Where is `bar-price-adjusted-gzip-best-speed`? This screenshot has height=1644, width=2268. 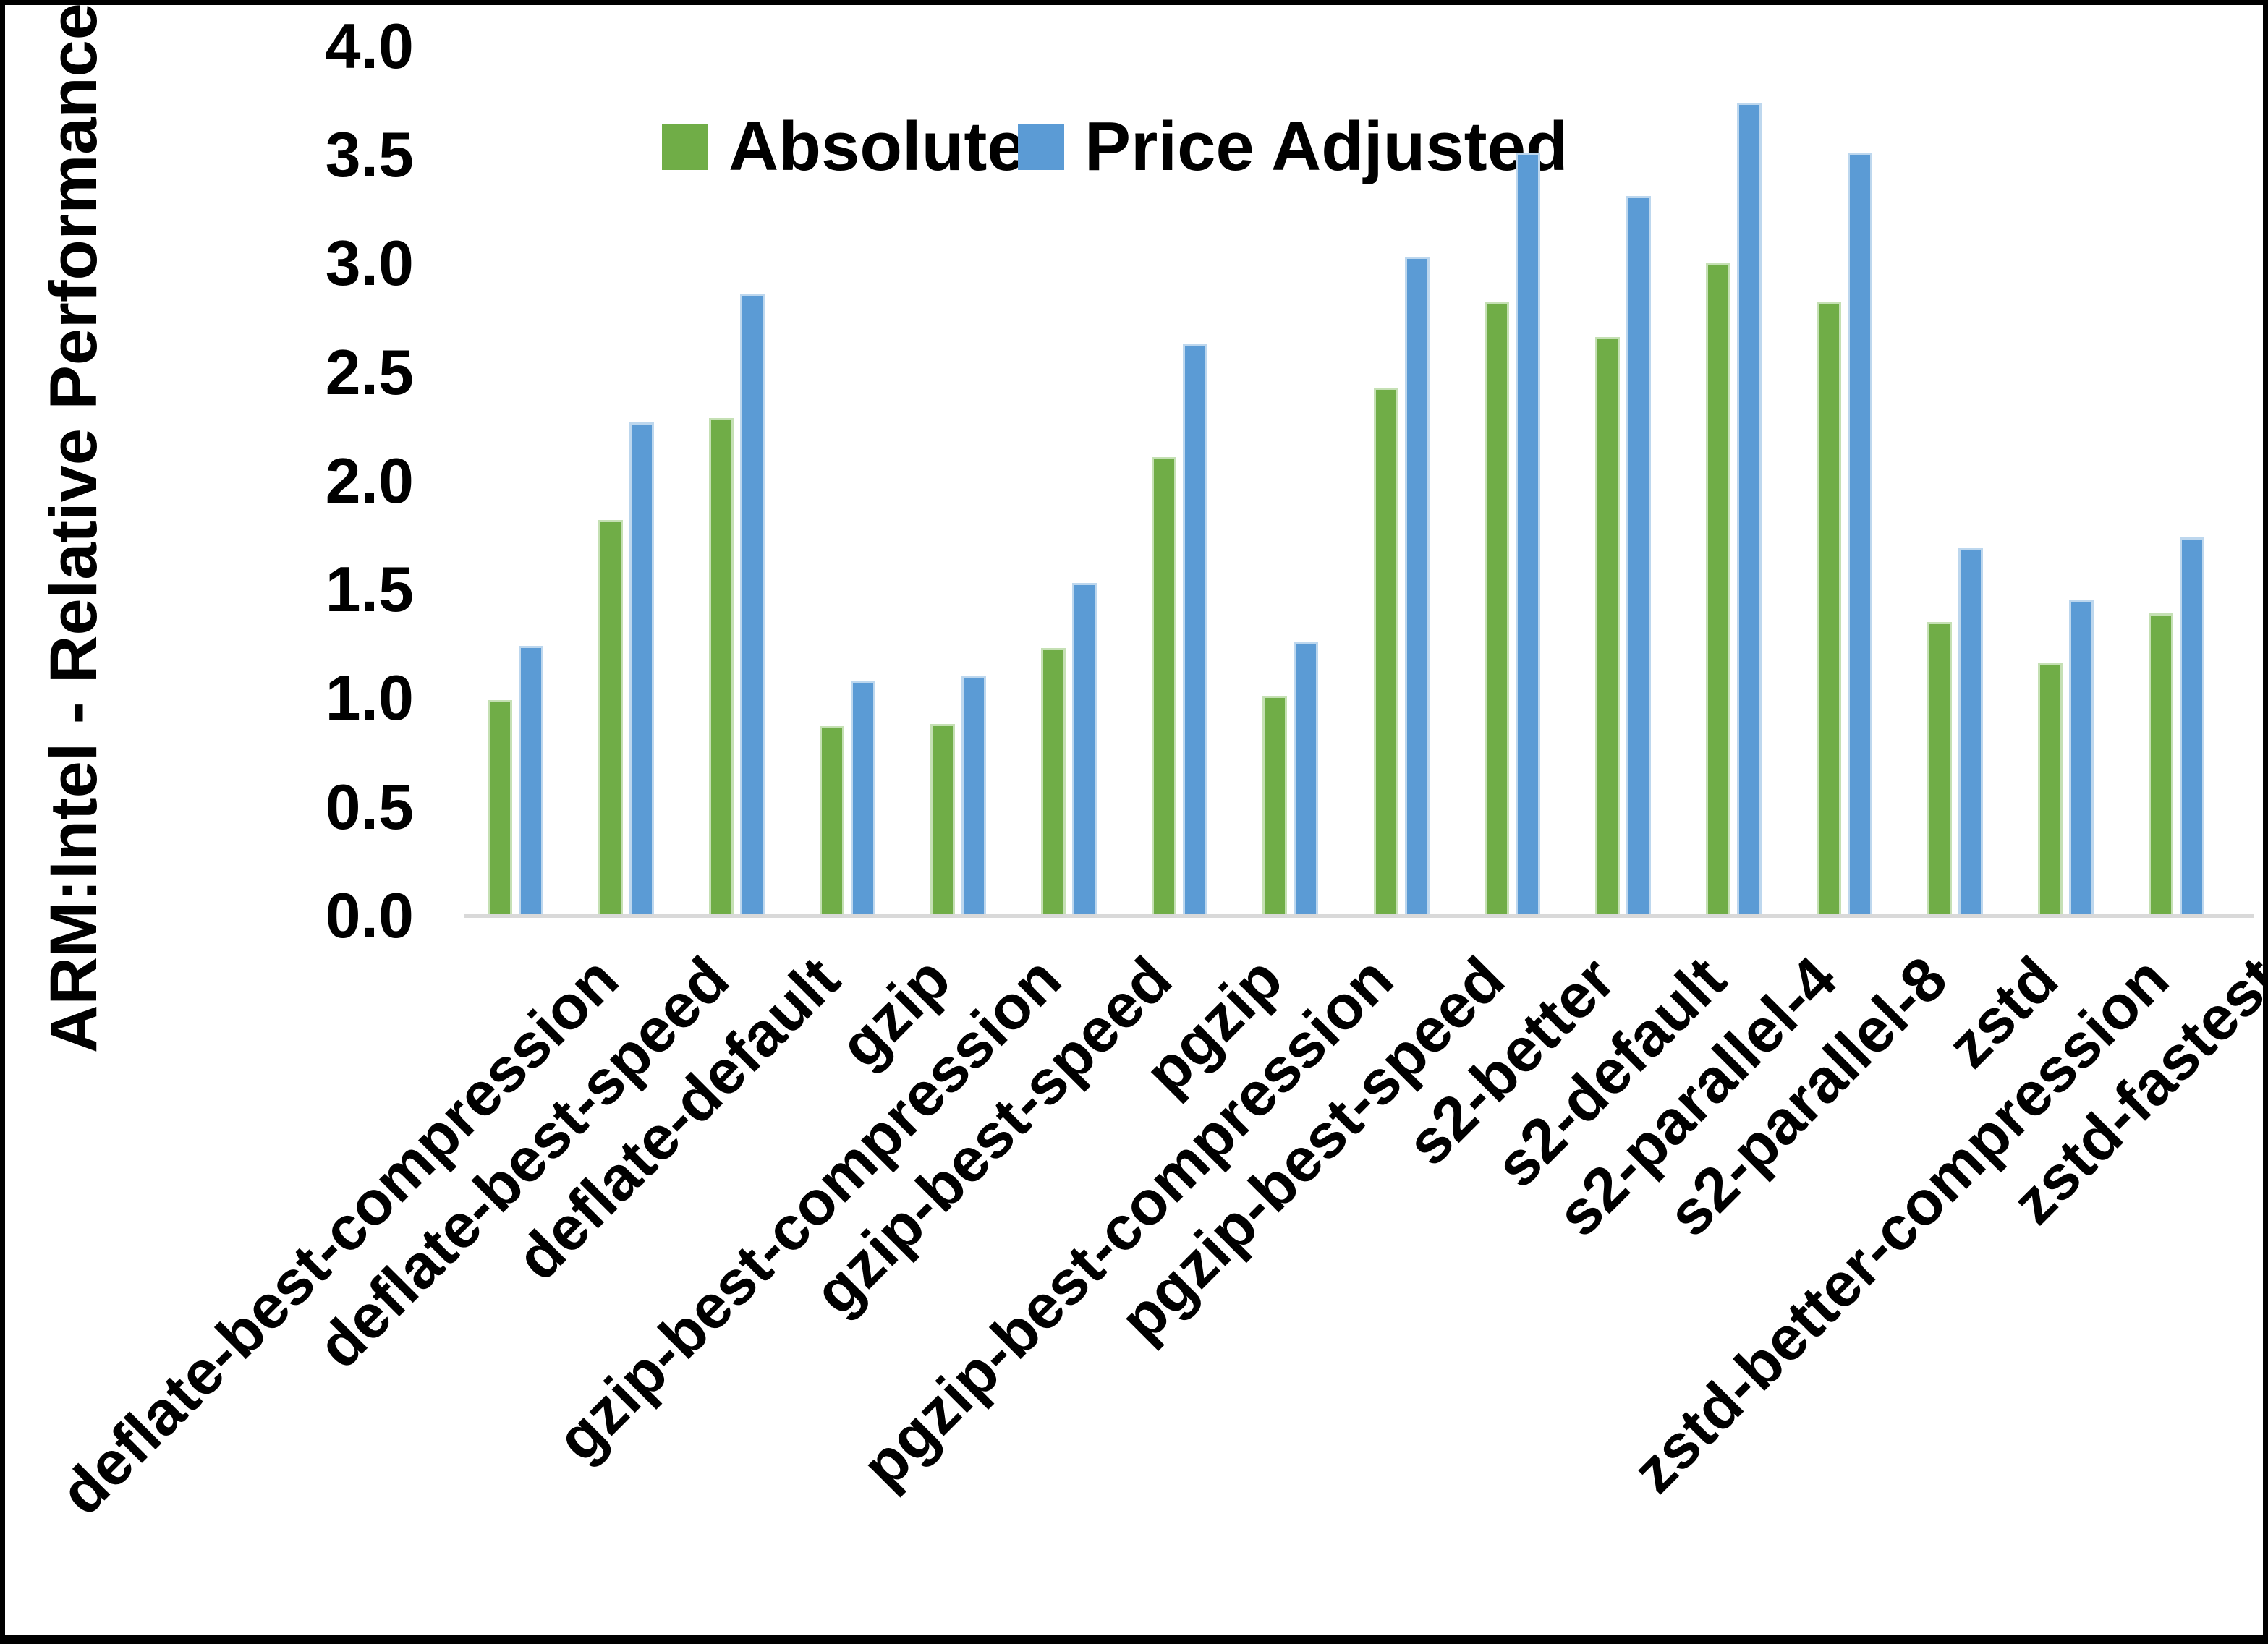 bar-price-adjusted-gzip-best-speed is located at coordinates (1084, 749).